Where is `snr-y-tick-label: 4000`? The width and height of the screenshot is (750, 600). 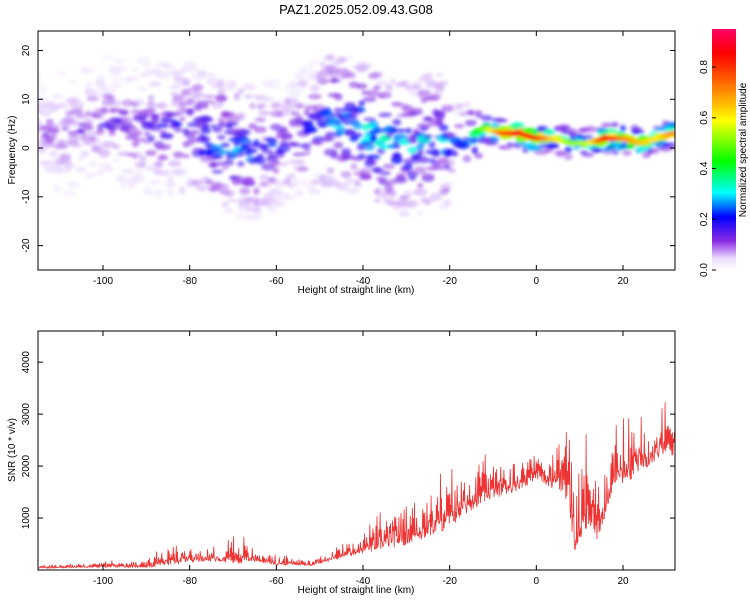
snr-y-tick-label: 4000 is located at coordinates (26, 362).